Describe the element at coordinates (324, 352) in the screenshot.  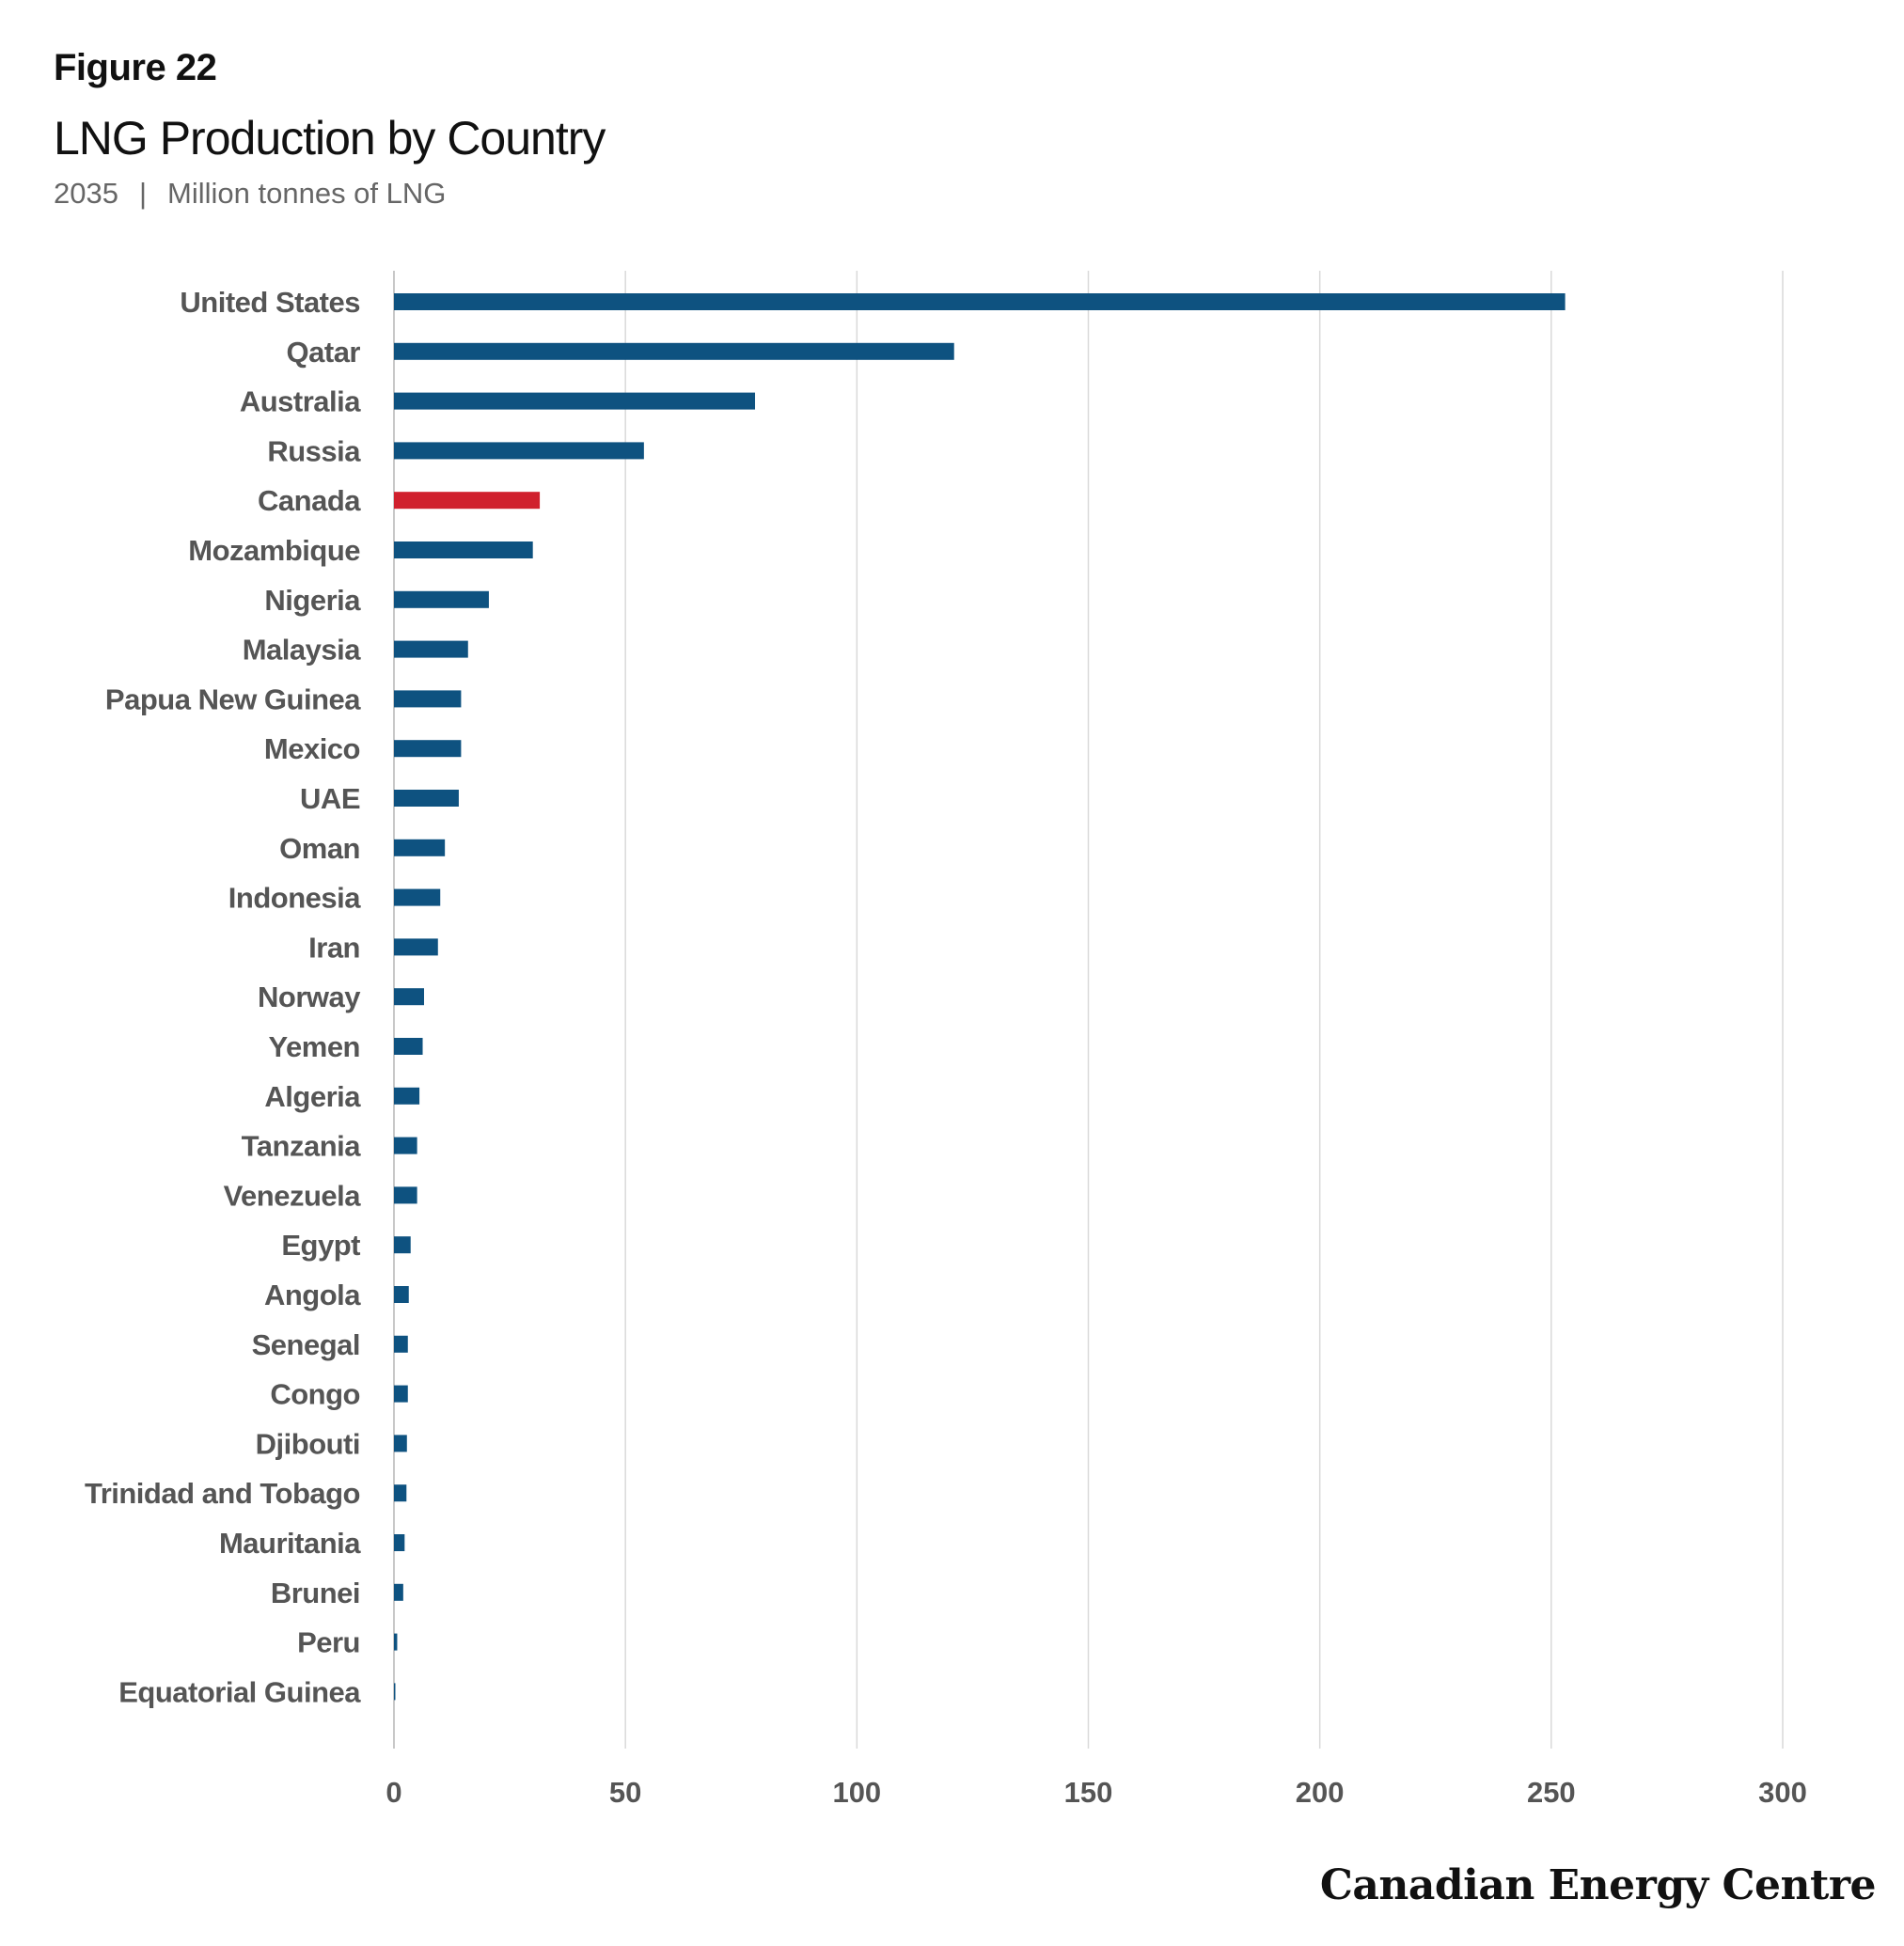
I see `category-label-qatar: Qatar` at that location.